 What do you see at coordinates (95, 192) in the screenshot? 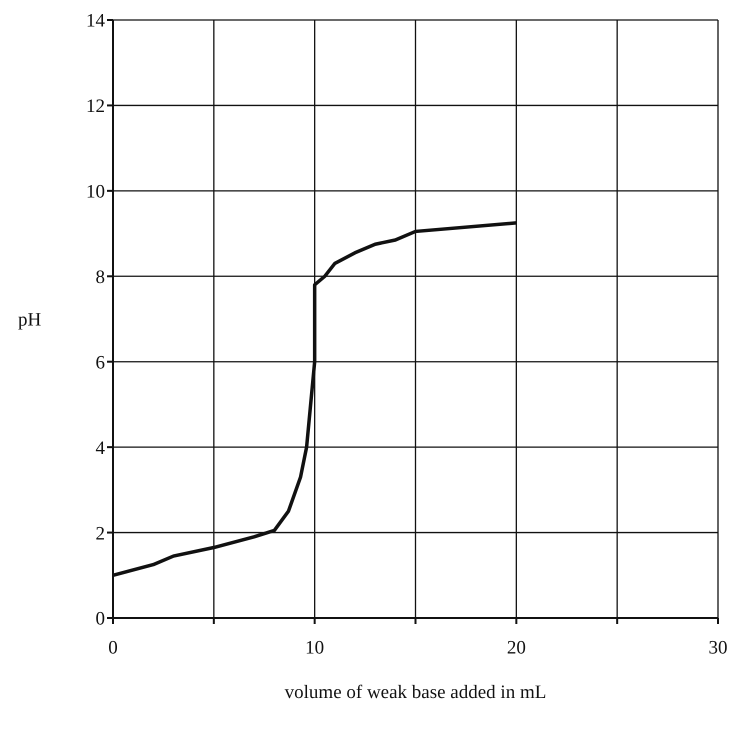
I see `y-tick-label: 10` at bounding box center [95, 192].